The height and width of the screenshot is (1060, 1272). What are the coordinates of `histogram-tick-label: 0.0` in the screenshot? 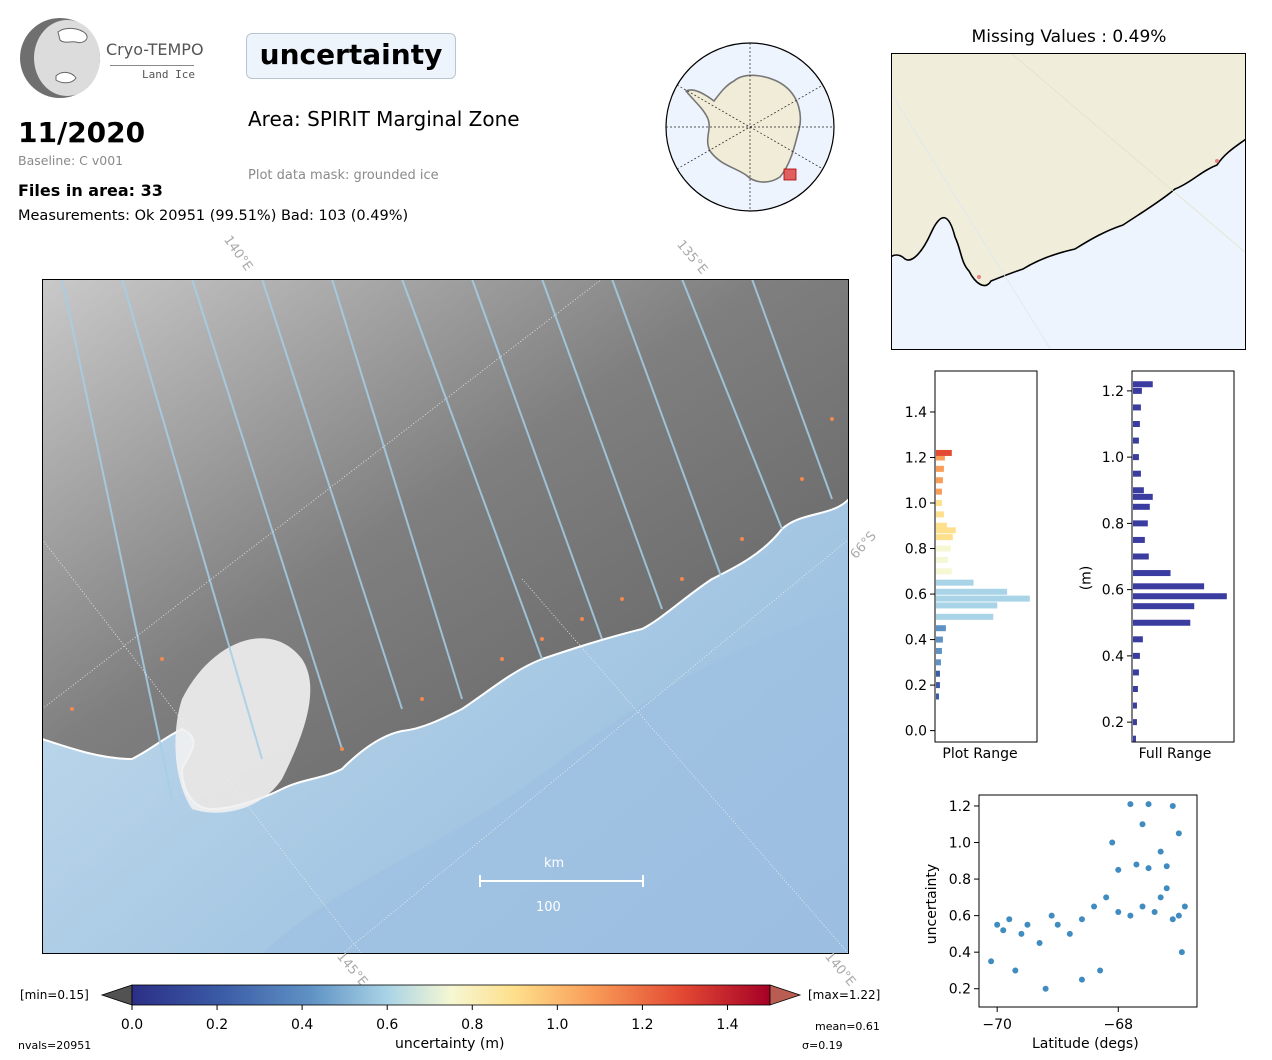 It's located at (916, 732).